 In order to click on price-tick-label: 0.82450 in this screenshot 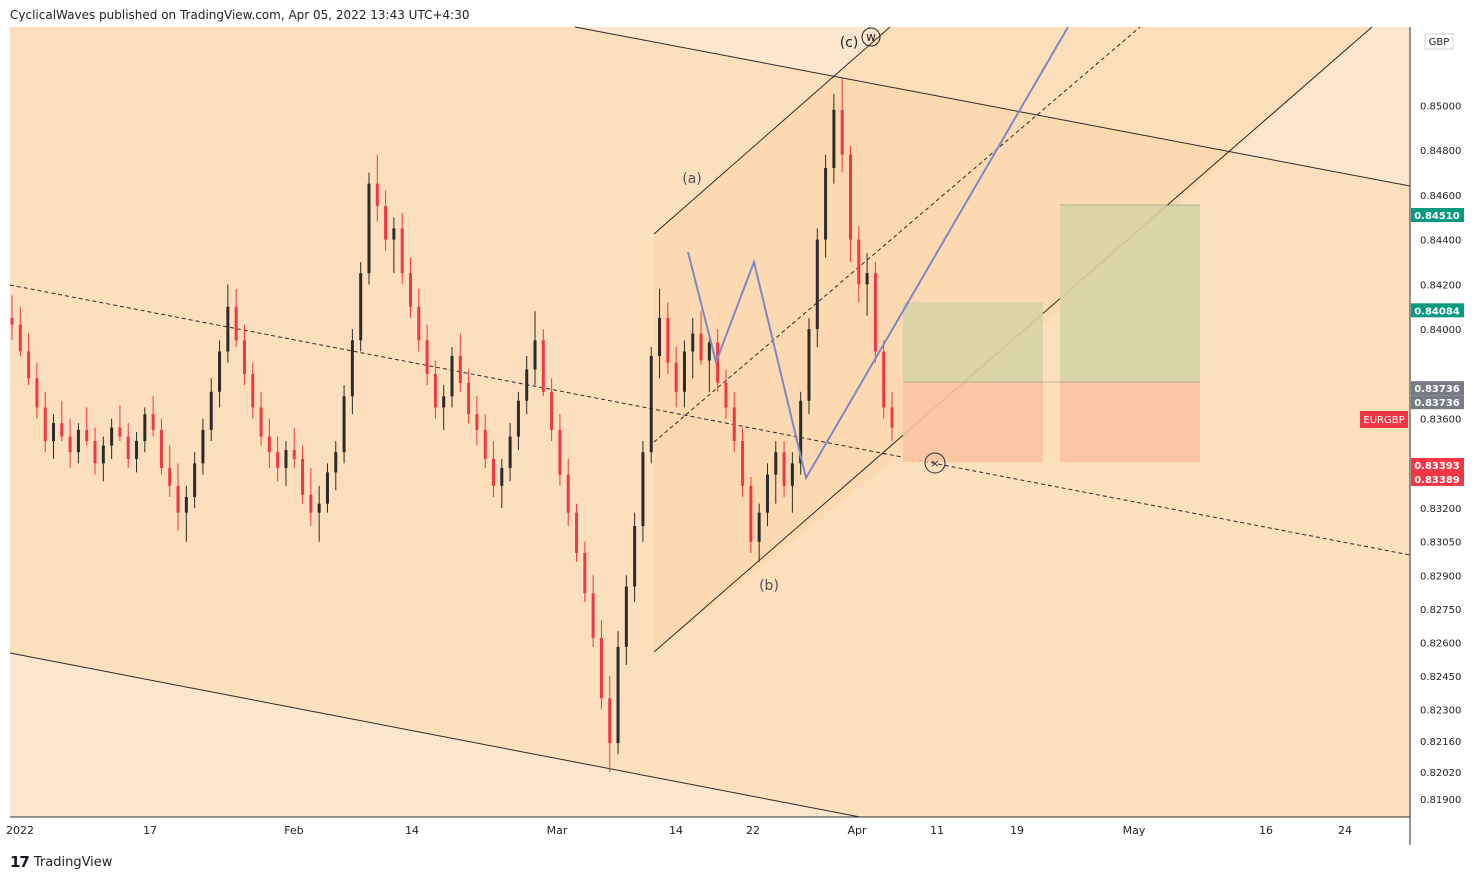, I will do `click(1440, 677)`.